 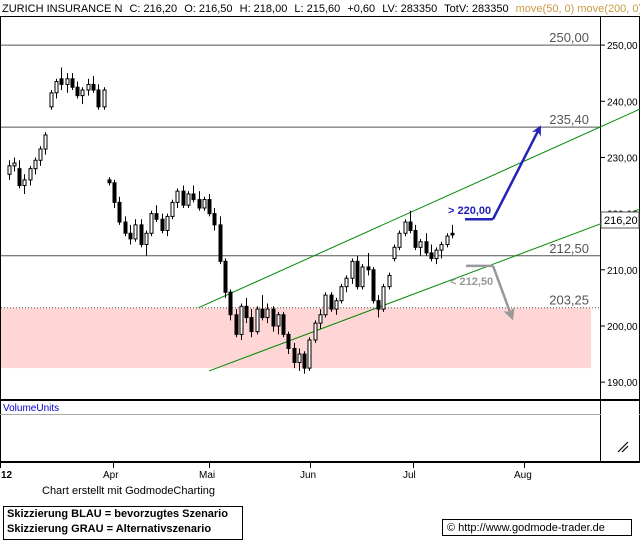 I want to click on header-high: H: 218,00, so click(x=264, y=9).